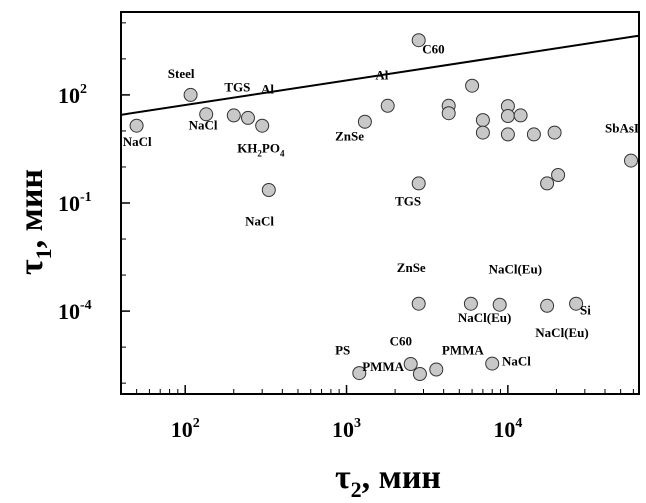 Image resolution: width=646 pixels, height=503 pixels. What do you see at coordinates (342, 349) in the screenshot?
I see `point-label: PS` at bounding box center [342, 349].